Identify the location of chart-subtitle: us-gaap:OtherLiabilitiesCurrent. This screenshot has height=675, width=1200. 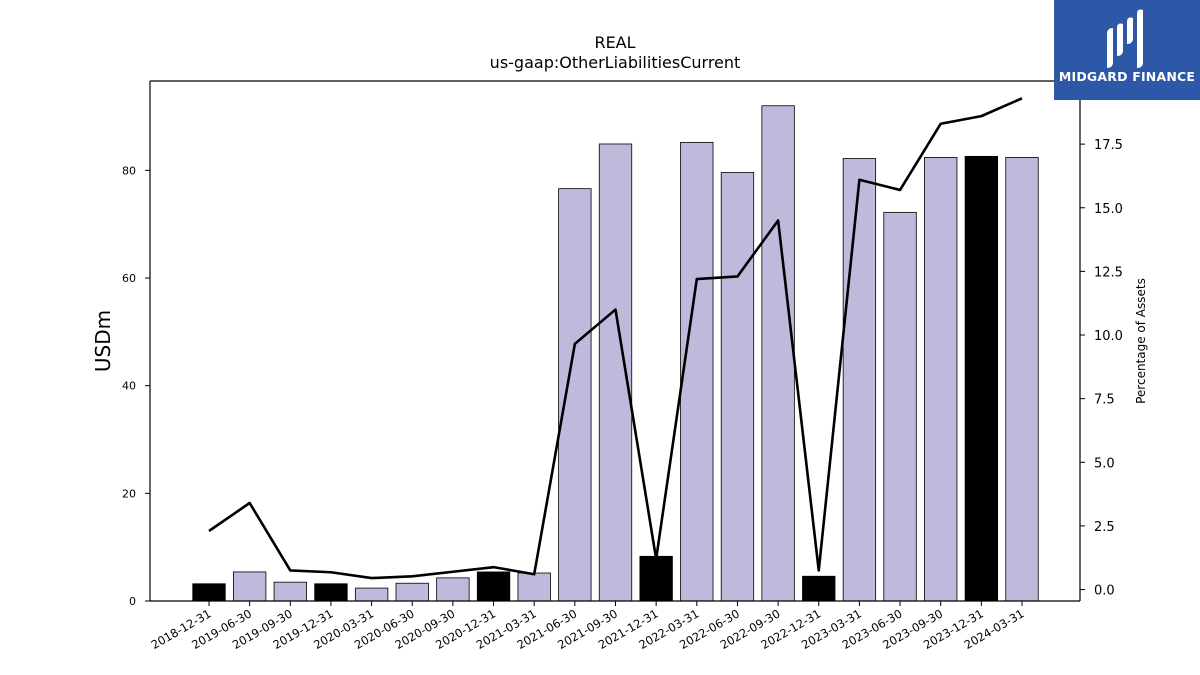
(615, 62).